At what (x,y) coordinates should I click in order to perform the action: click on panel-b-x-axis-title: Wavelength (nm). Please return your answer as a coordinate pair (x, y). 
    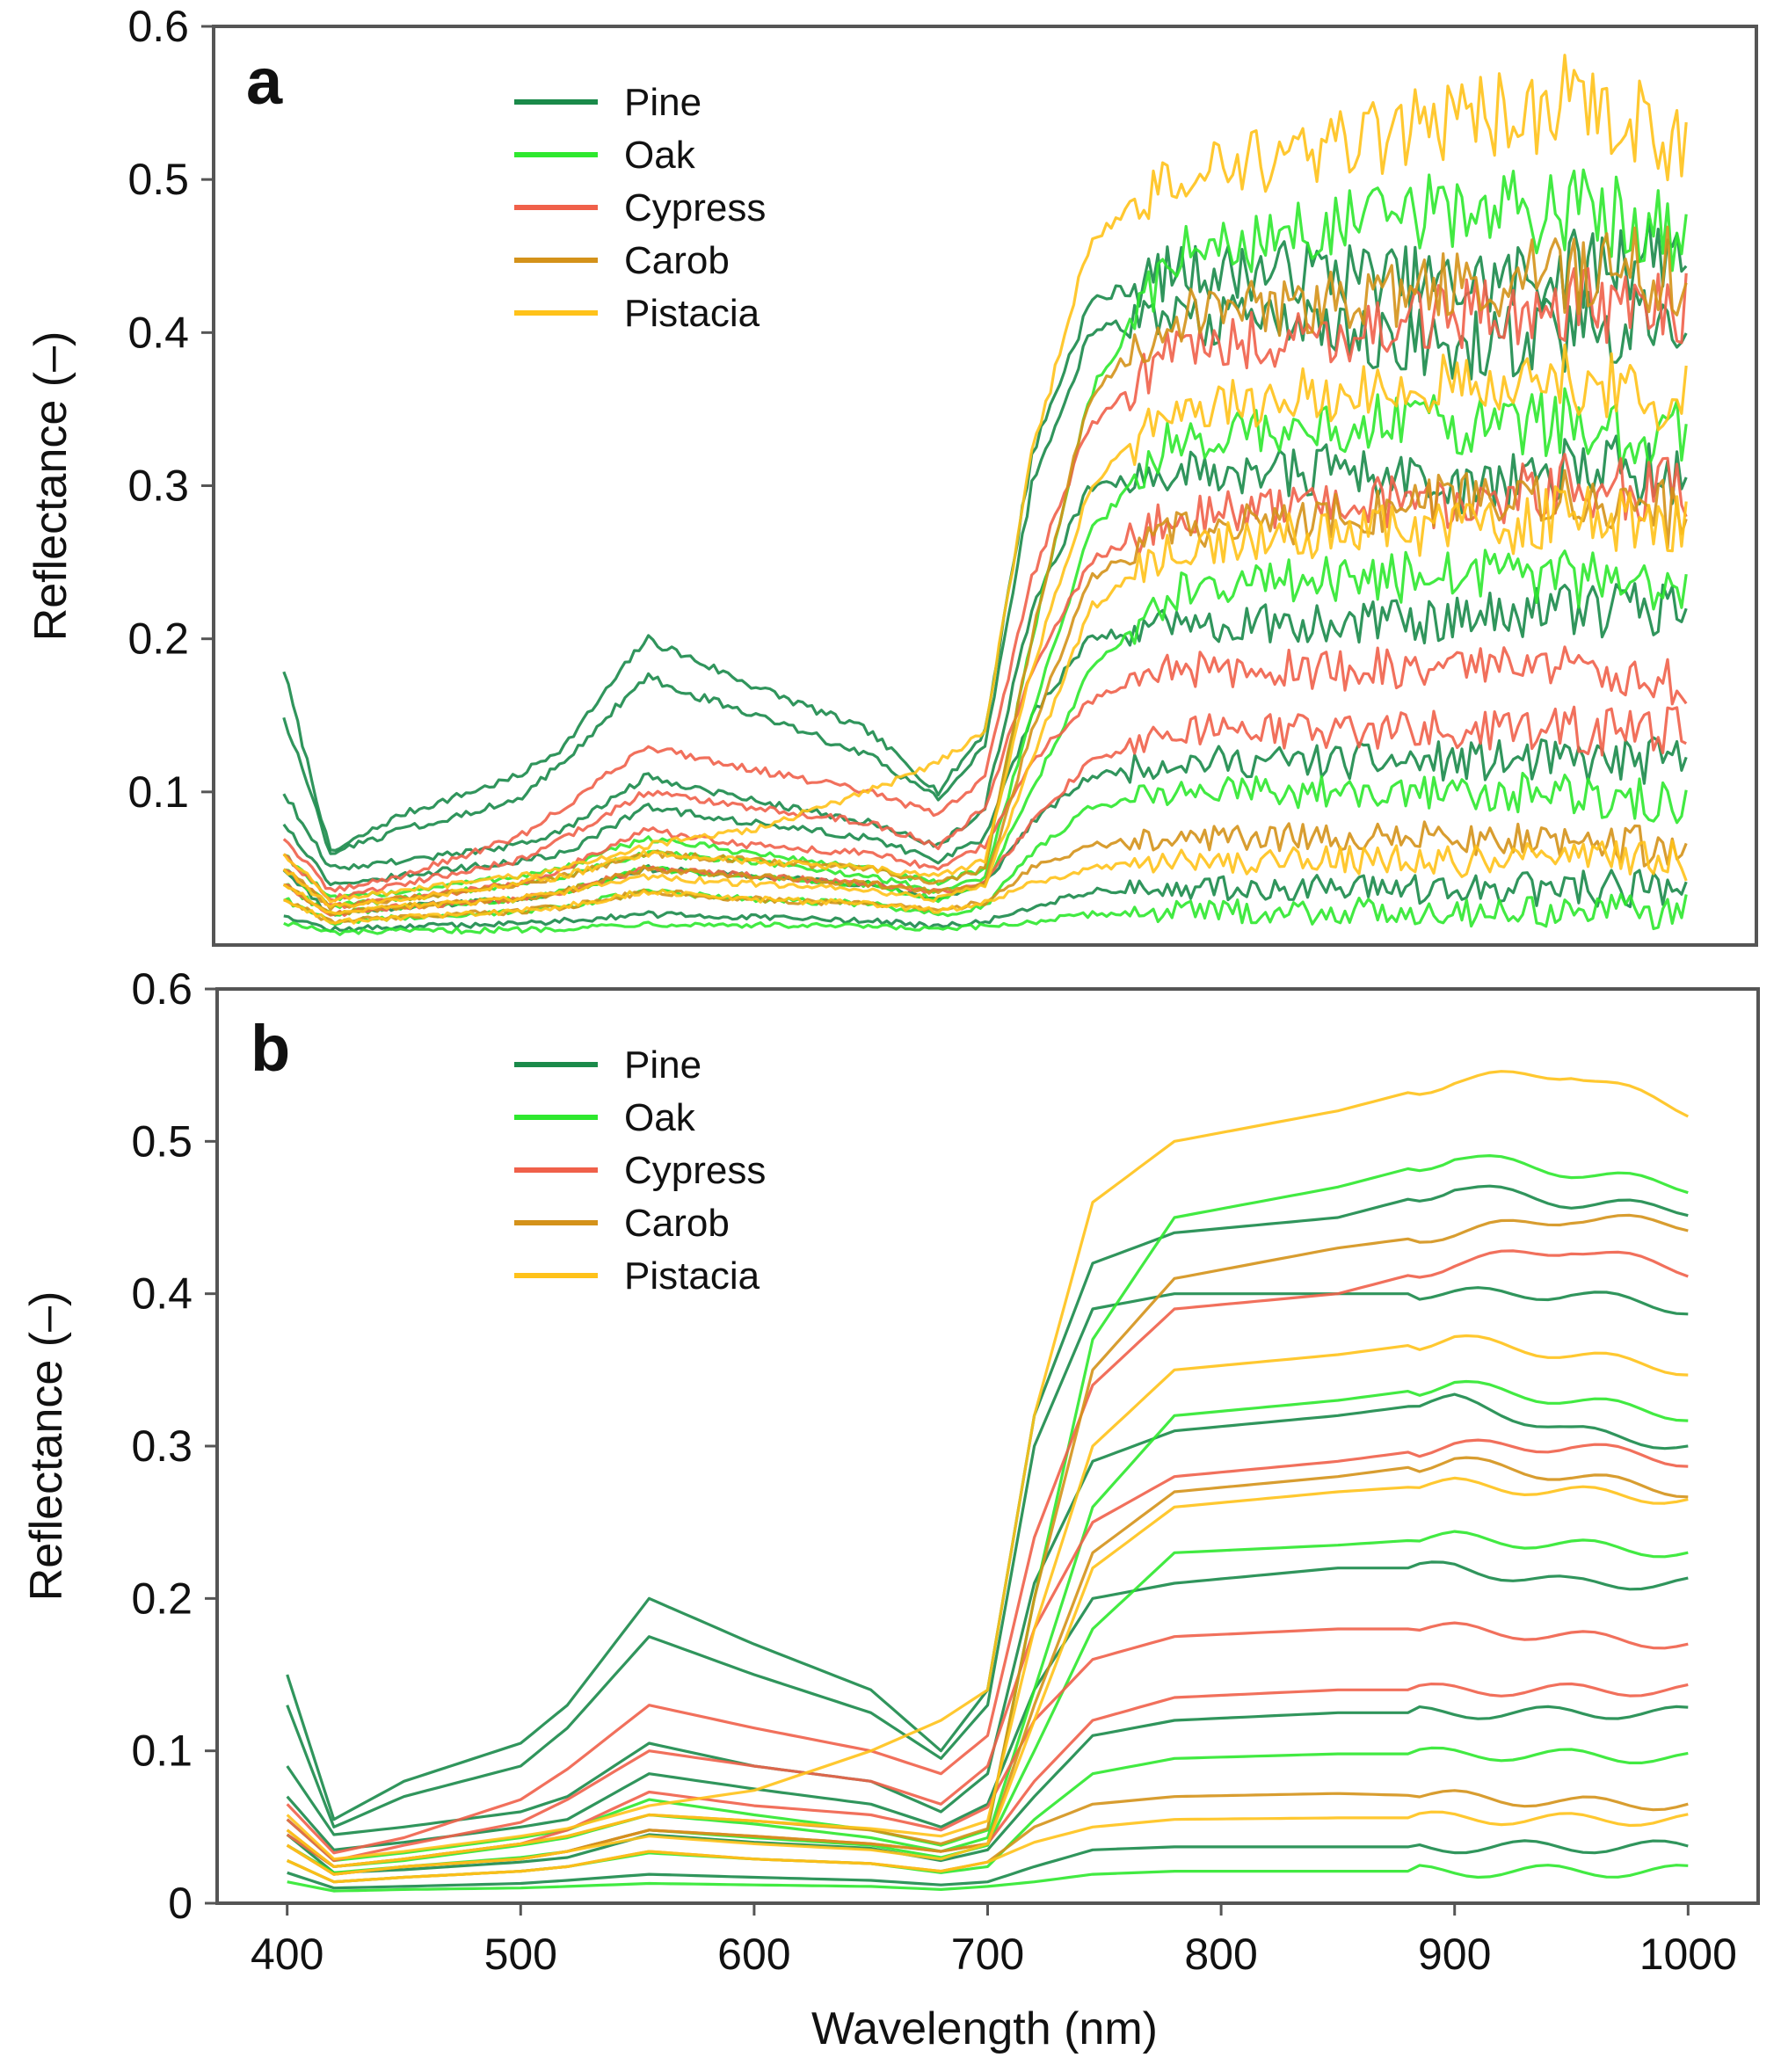
    Looking at the image, I should click on (984, 2028).